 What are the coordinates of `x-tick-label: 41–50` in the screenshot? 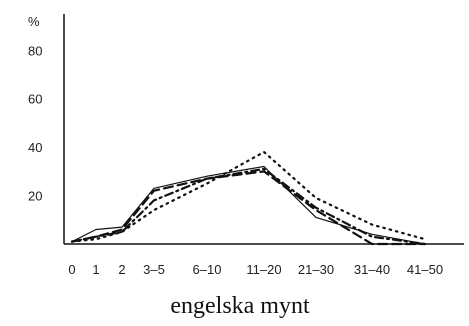 It's located at (425, 269).